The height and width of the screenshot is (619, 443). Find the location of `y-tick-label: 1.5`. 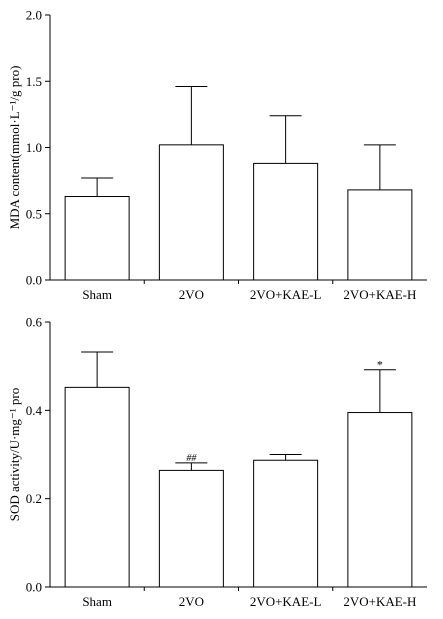

y-tick-label: 1.5 is located at coordinates (34, 81).